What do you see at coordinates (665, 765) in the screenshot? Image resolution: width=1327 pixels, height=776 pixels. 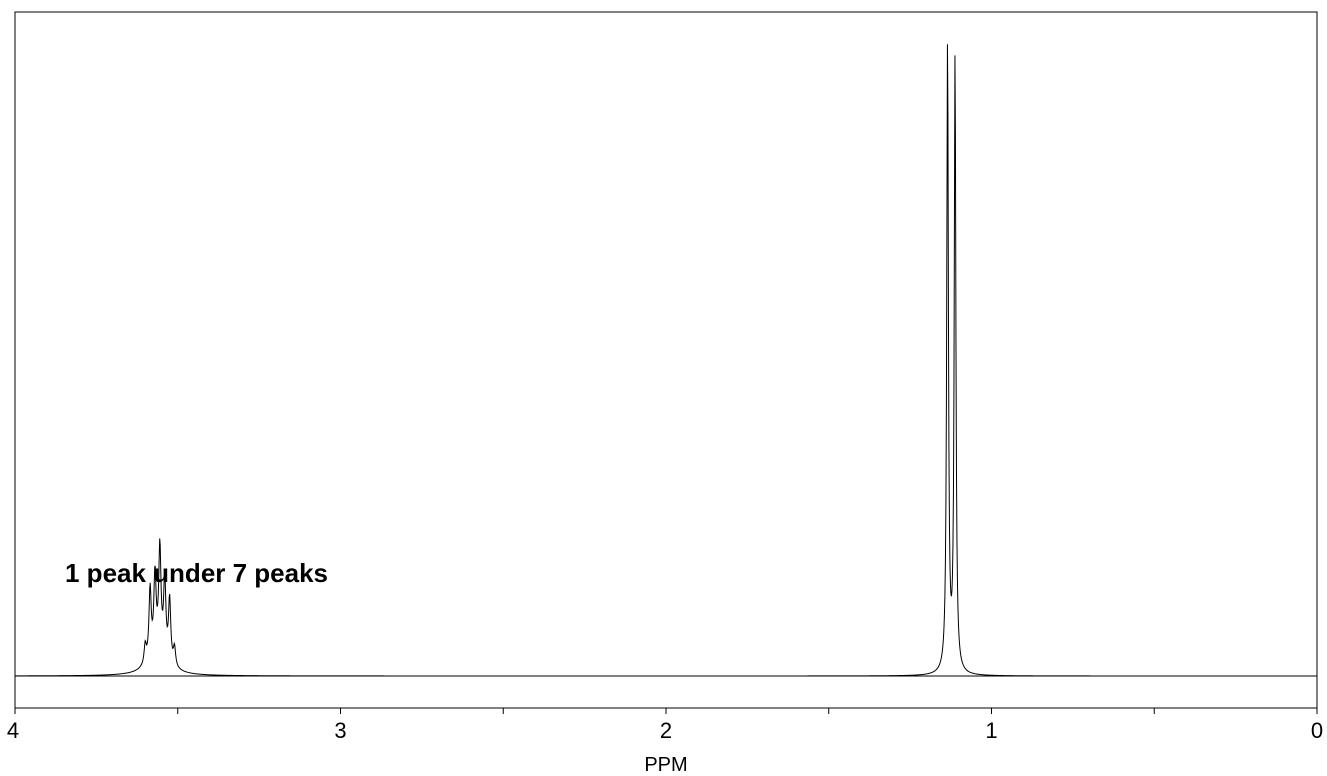 I see `x-axis-label: PPM` at bounding box center [665, 765].